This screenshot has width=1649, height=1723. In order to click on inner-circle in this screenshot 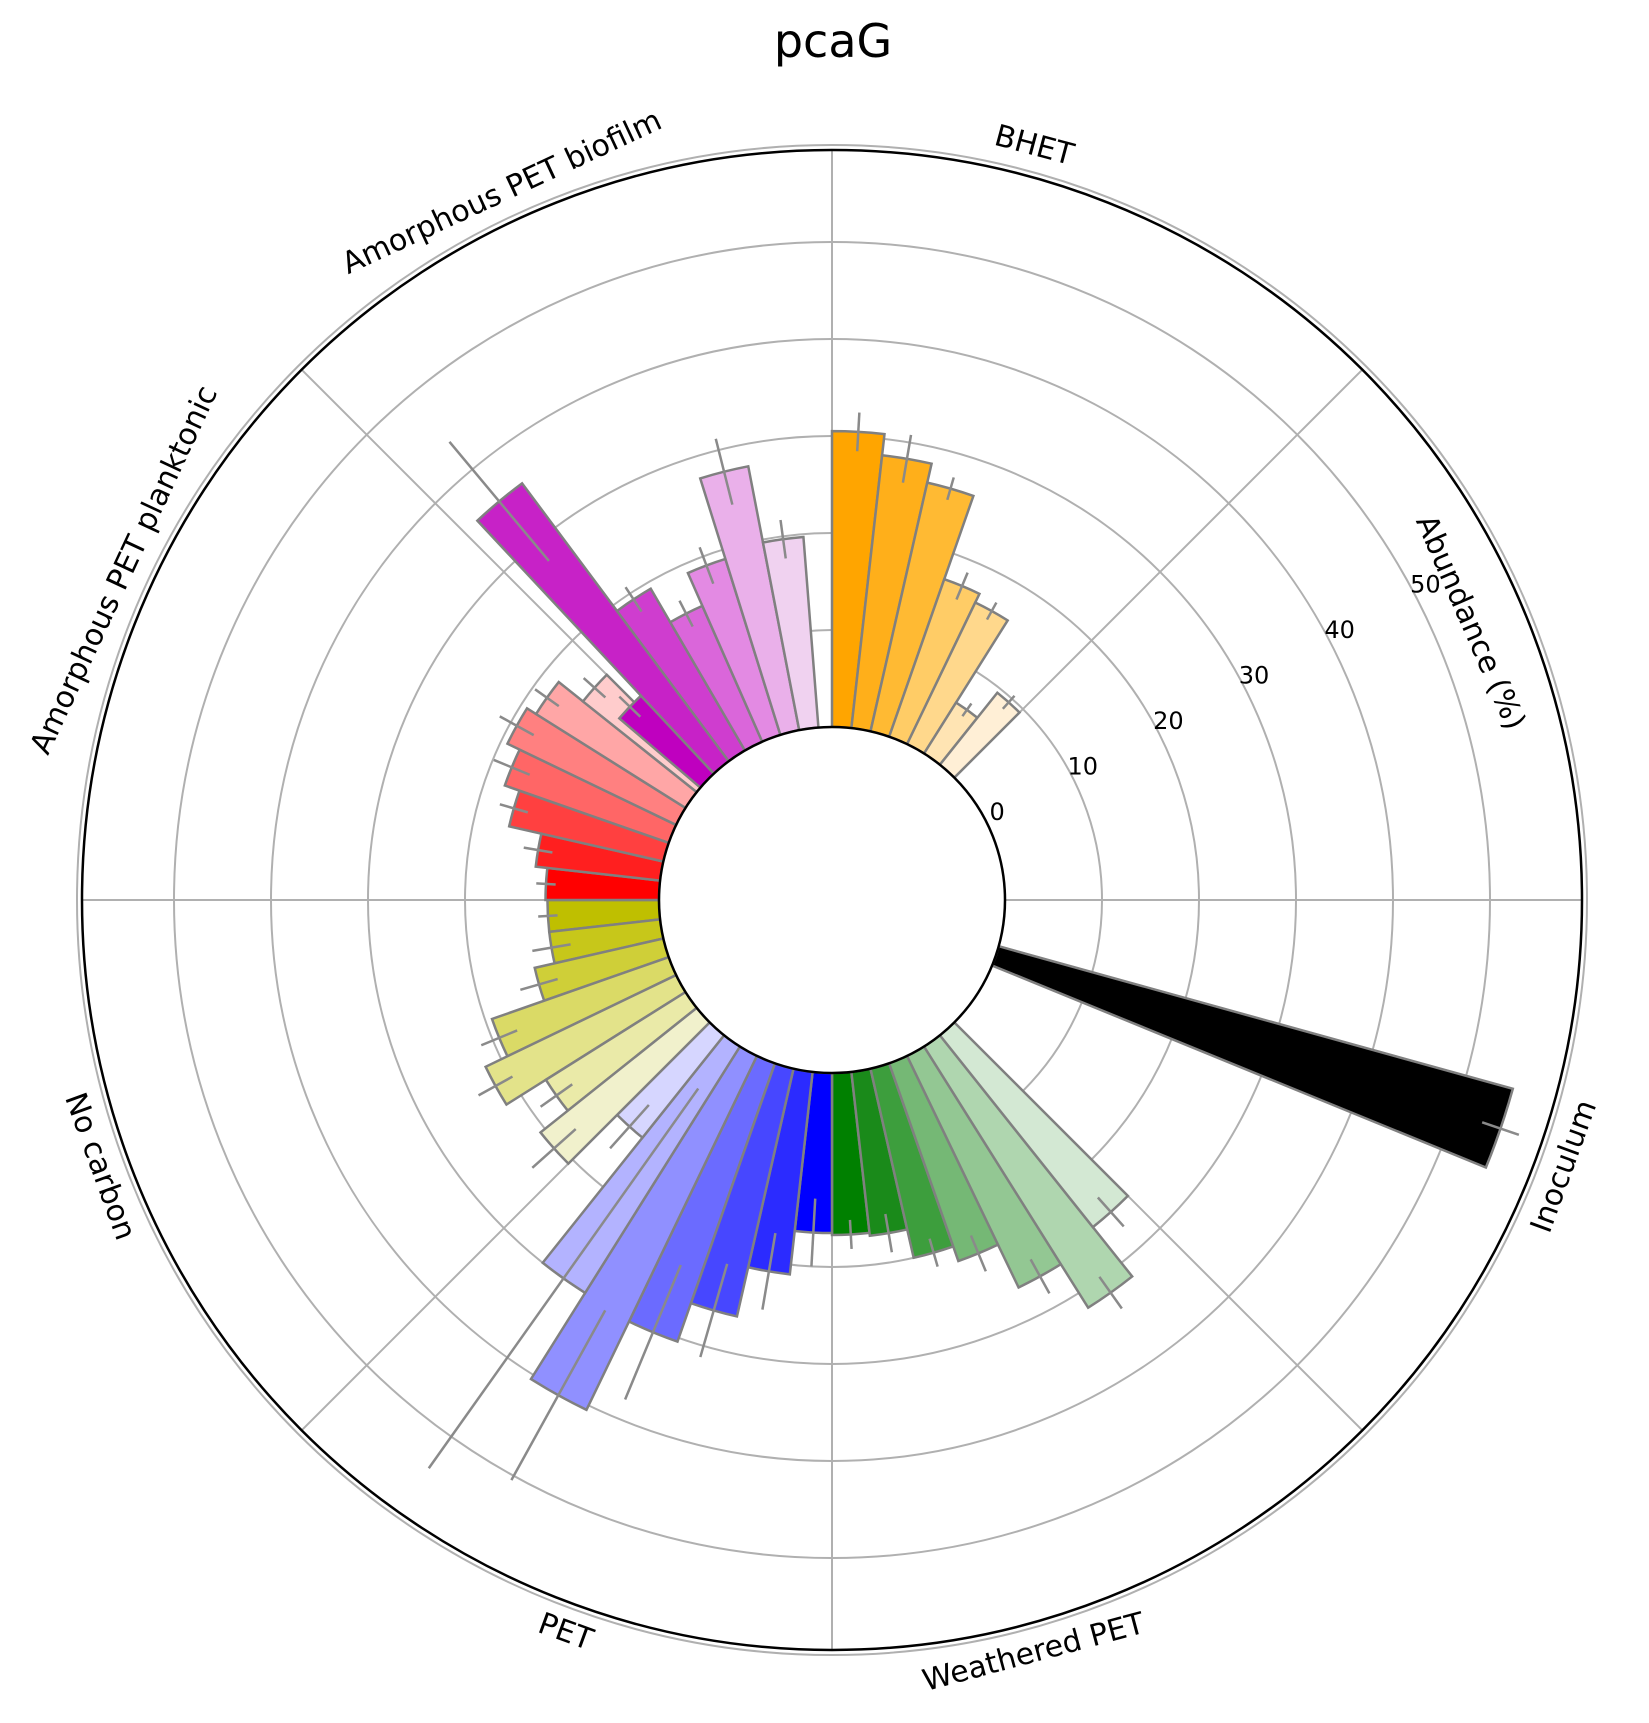, I will do `click(832, 900)`.